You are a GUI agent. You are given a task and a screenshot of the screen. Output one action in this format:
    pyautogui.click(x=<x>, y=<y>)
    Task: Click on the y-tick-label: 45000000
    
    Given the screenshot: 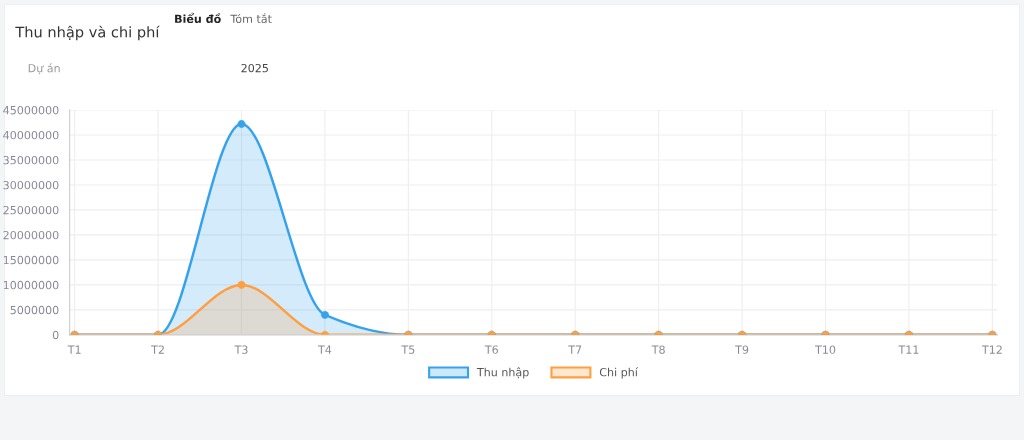 What is the action you would take?
    pyautogui.click(x=31, y=110)
    